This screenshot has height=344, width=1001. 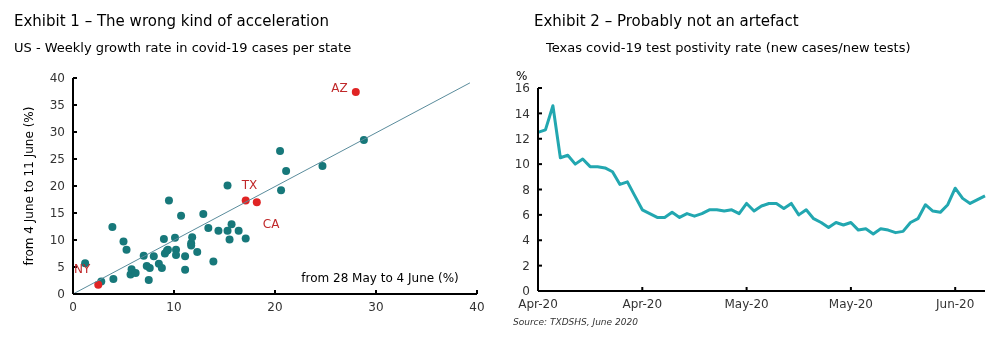 What do you see at coordinates (522, 113) in the screenshot?
I see `y-tick-label: 14` at bounding box center [522, 113].